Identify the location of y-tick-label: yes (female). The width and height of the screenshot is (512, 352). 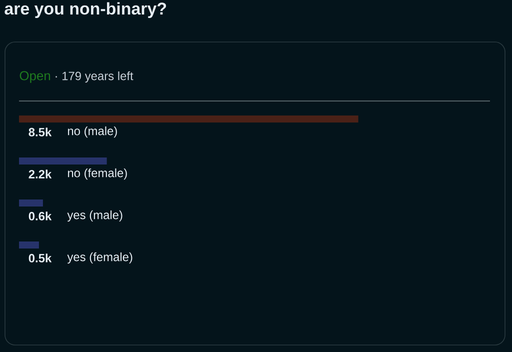
(99, 258).